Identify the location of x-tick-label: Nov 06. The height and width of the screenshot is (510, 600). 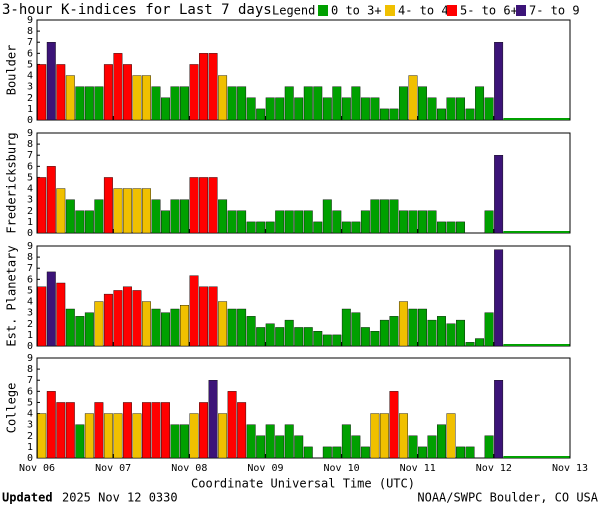
(37, 468).